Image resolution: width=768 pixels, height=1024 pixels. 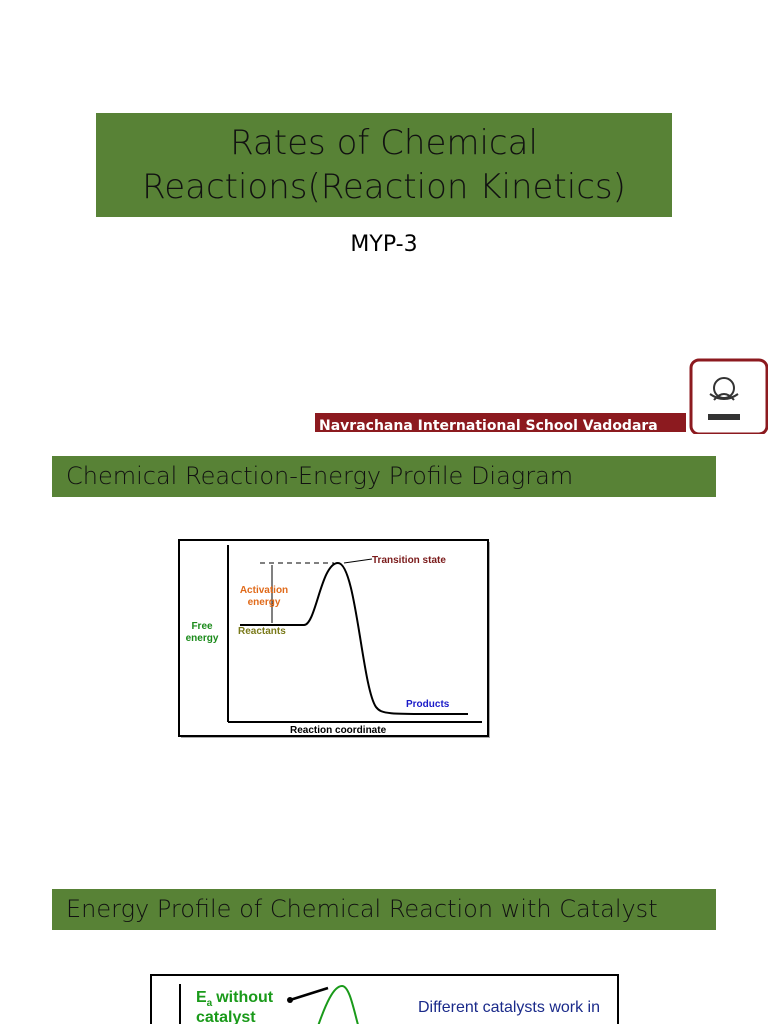 I want to click on label: Transition state, so click(x=409, y=560).